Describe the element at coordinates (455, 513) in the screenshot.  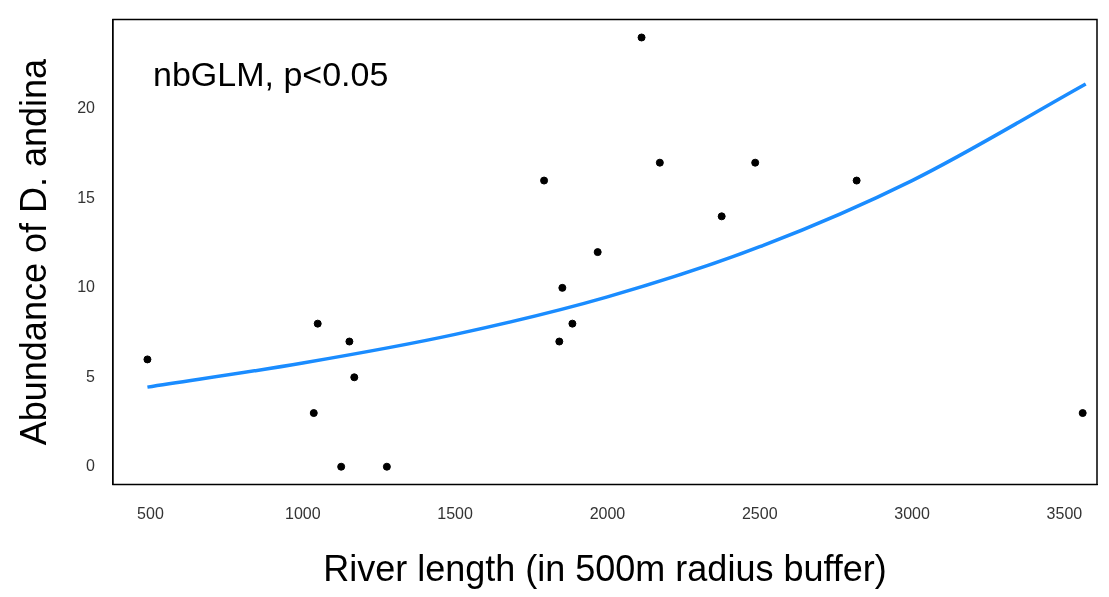
I see `x-tick-label: 1500` at that location.